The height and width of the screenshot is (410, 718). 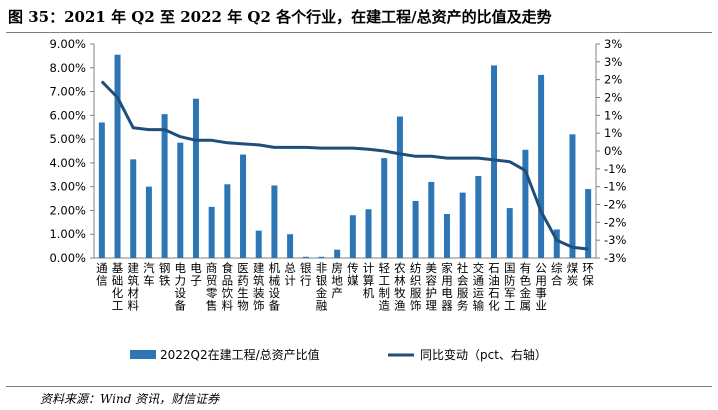 I want to click on left-tick-label: 0.00%, so click(x=67, y=258).